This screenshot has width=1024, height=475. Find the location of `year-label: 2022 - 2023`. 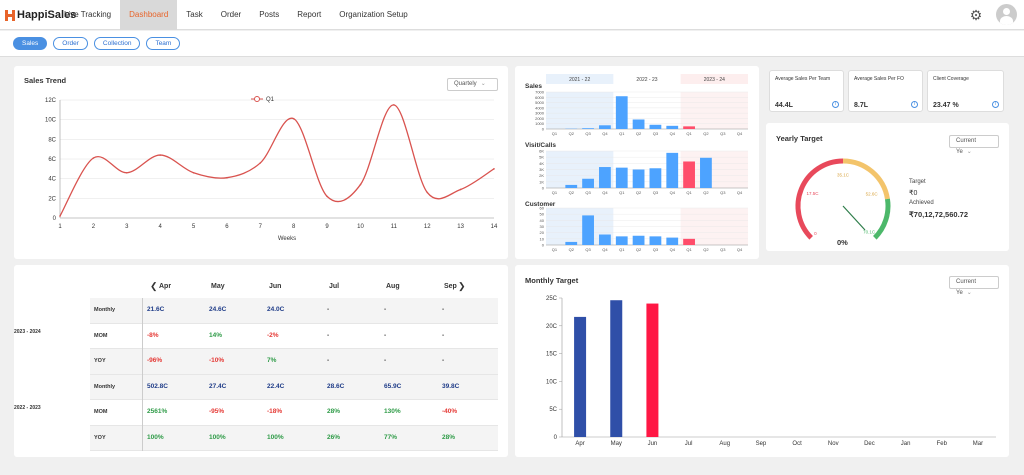

year-label: 2022 - 2023 is located at coordinates (27, 408).